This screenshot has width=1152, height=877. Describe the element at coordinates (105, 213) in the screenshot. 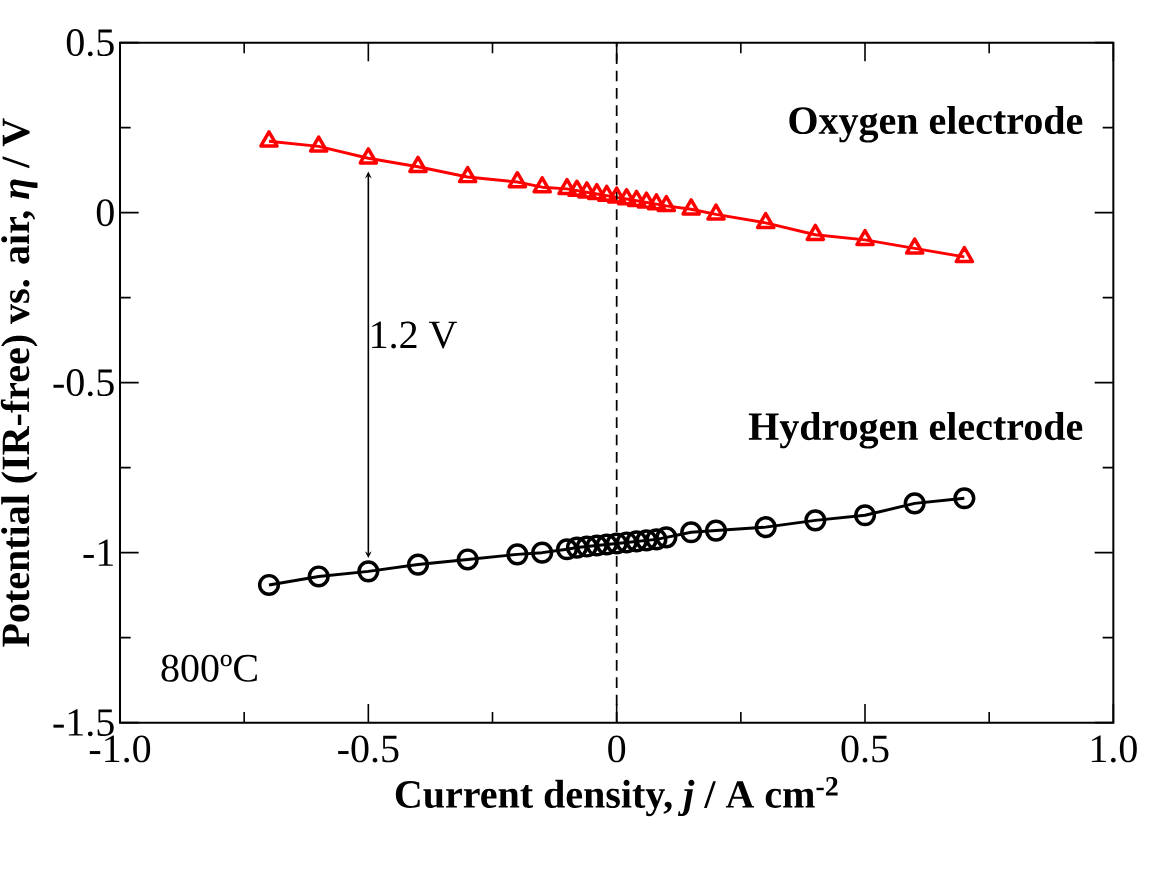

I see `y-tick-label: 0` at that location.